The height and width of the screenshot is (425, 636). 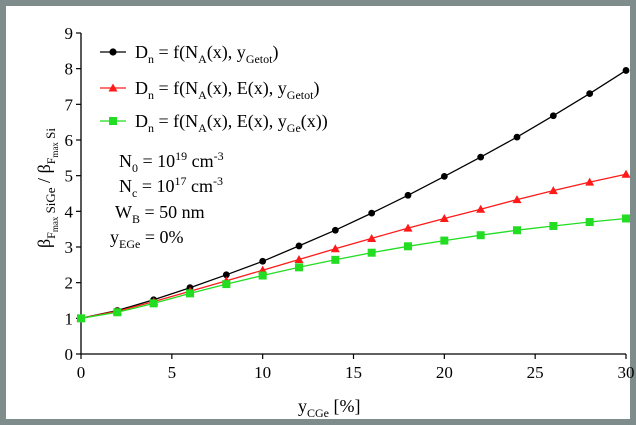 I want to click on legend-marker-triangle, so click(x=113, y=87).